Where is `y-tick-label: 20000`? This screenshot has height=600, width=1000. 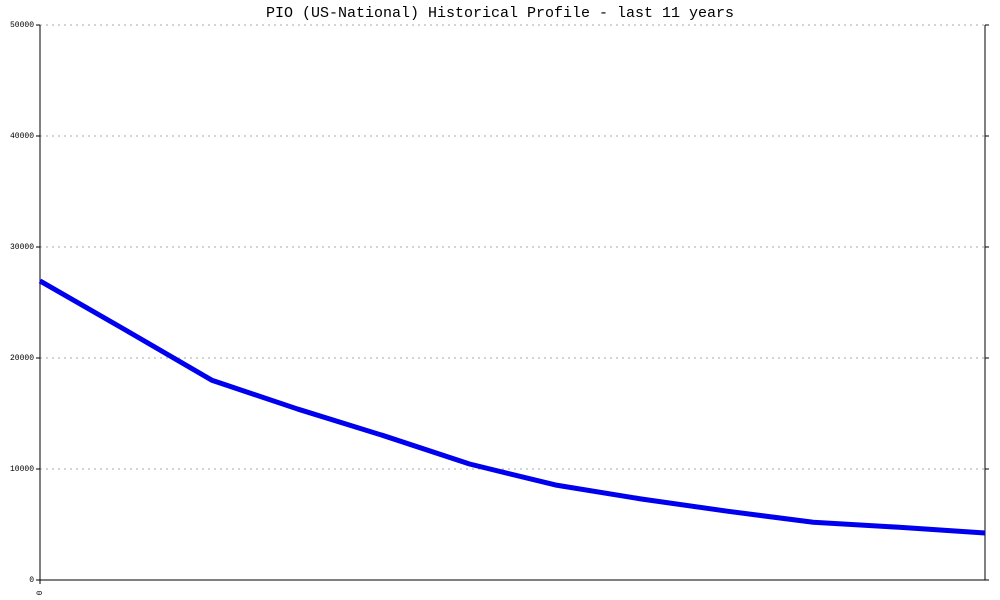
y-tick-label: 20000 is located at coordinates (22, 358).